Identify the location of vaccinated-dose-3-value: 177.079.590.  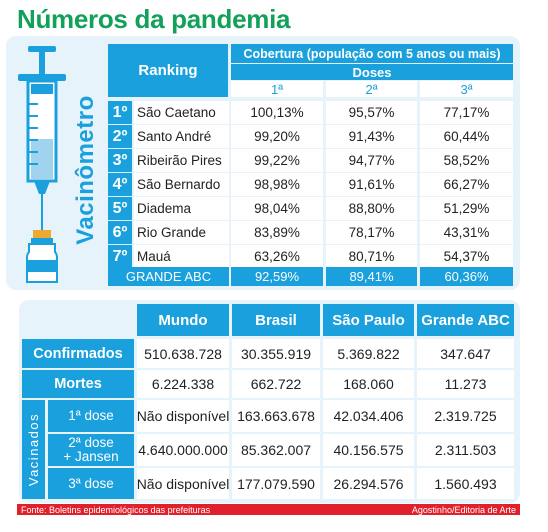
(276, 483).